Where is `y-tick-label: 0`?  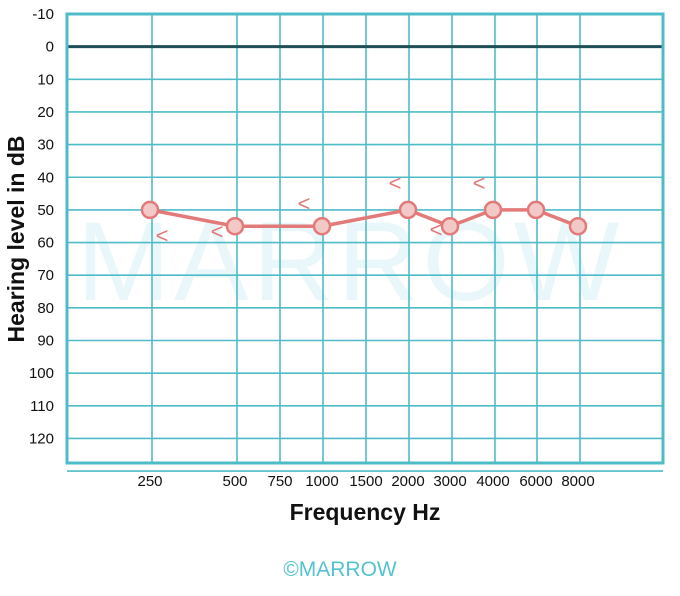
y-tick-label: 0 is located at coordinates (50, 47).